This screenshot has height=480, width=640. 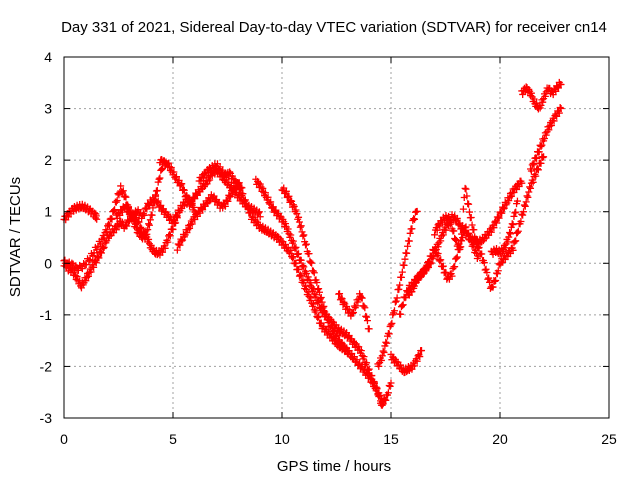 What do you see at coordinates (48, 109) in the screenshot?
I see `y-tick-label: 3` at bounding box center [48, 109].